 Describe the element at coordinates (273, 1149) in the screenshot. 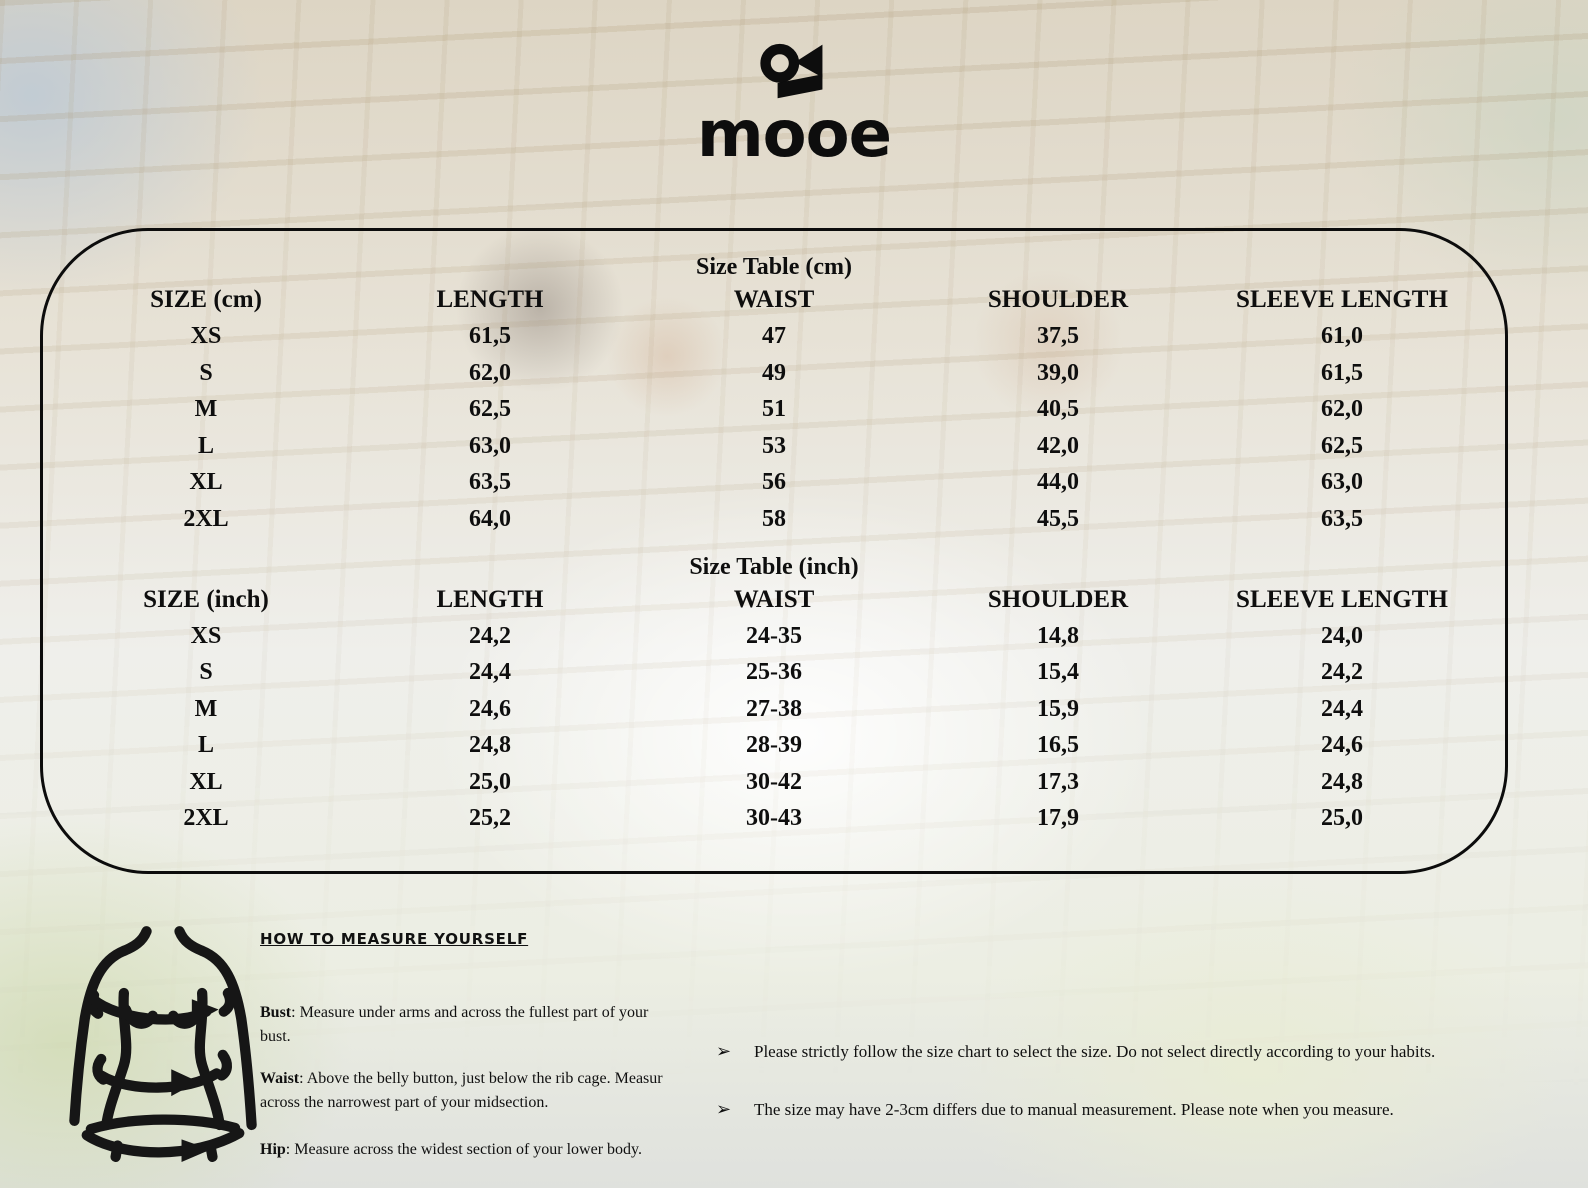

I see `hip-label: Hip` at that location.